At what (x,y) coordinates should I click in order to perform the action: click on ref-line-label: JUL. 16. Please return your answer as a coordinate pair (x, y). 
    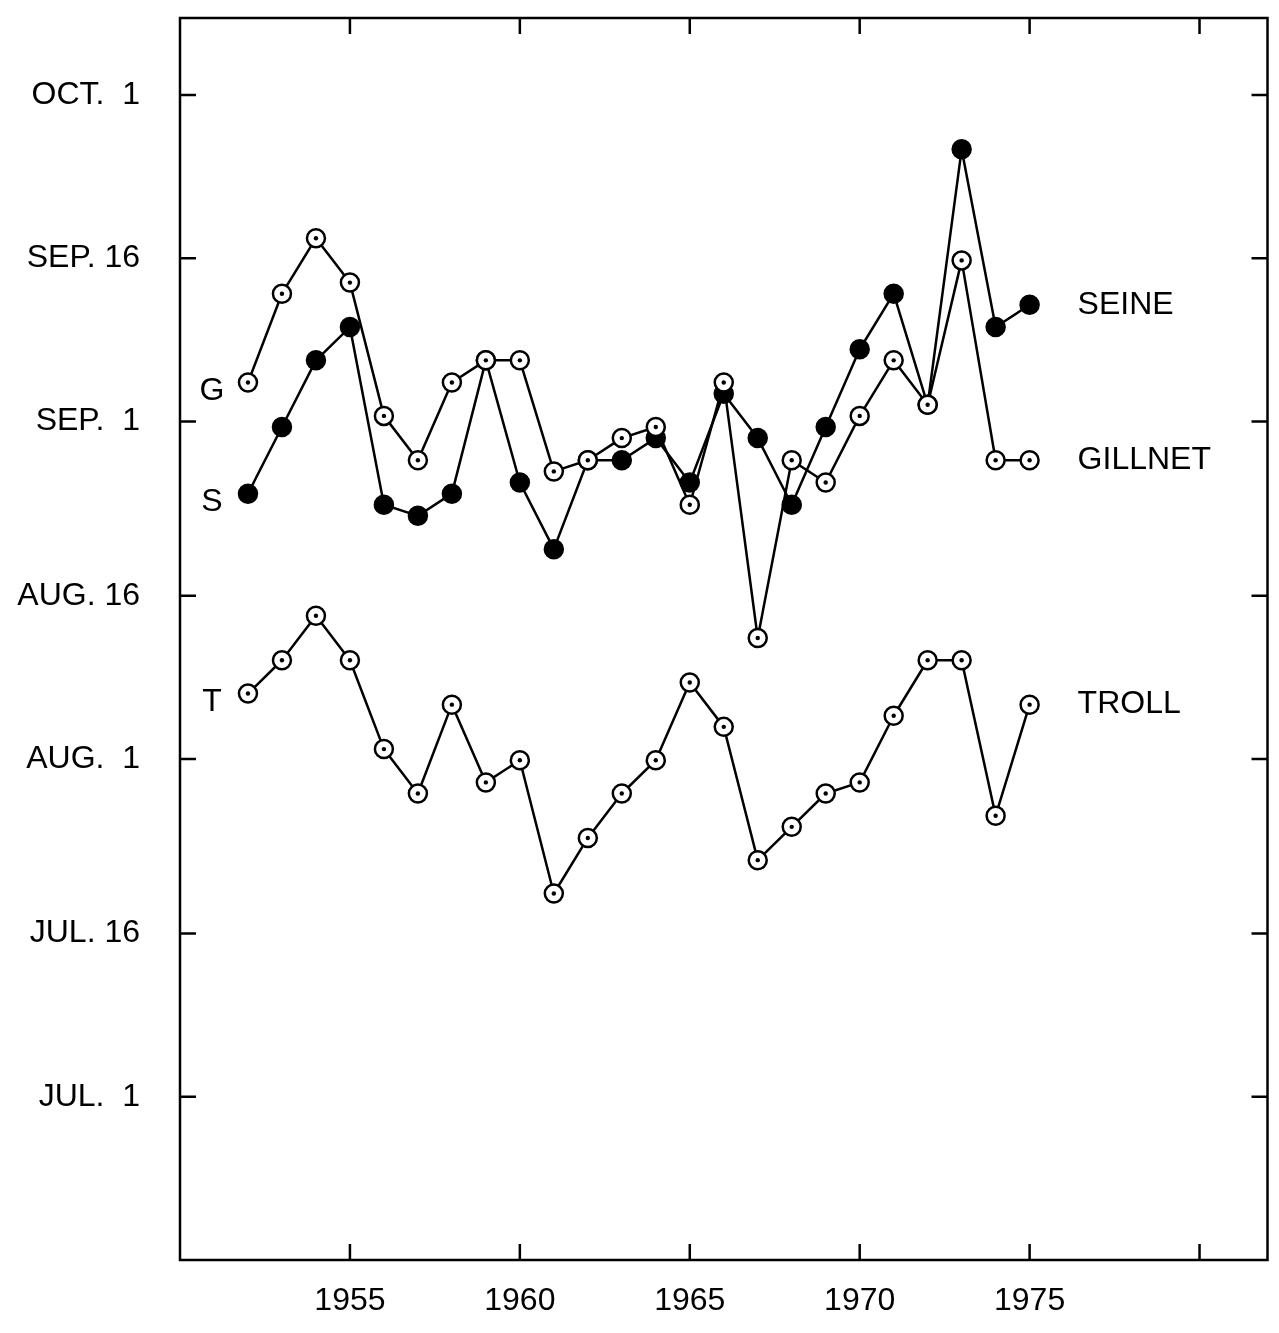
    Looking at the image, I should click on (84, 931).